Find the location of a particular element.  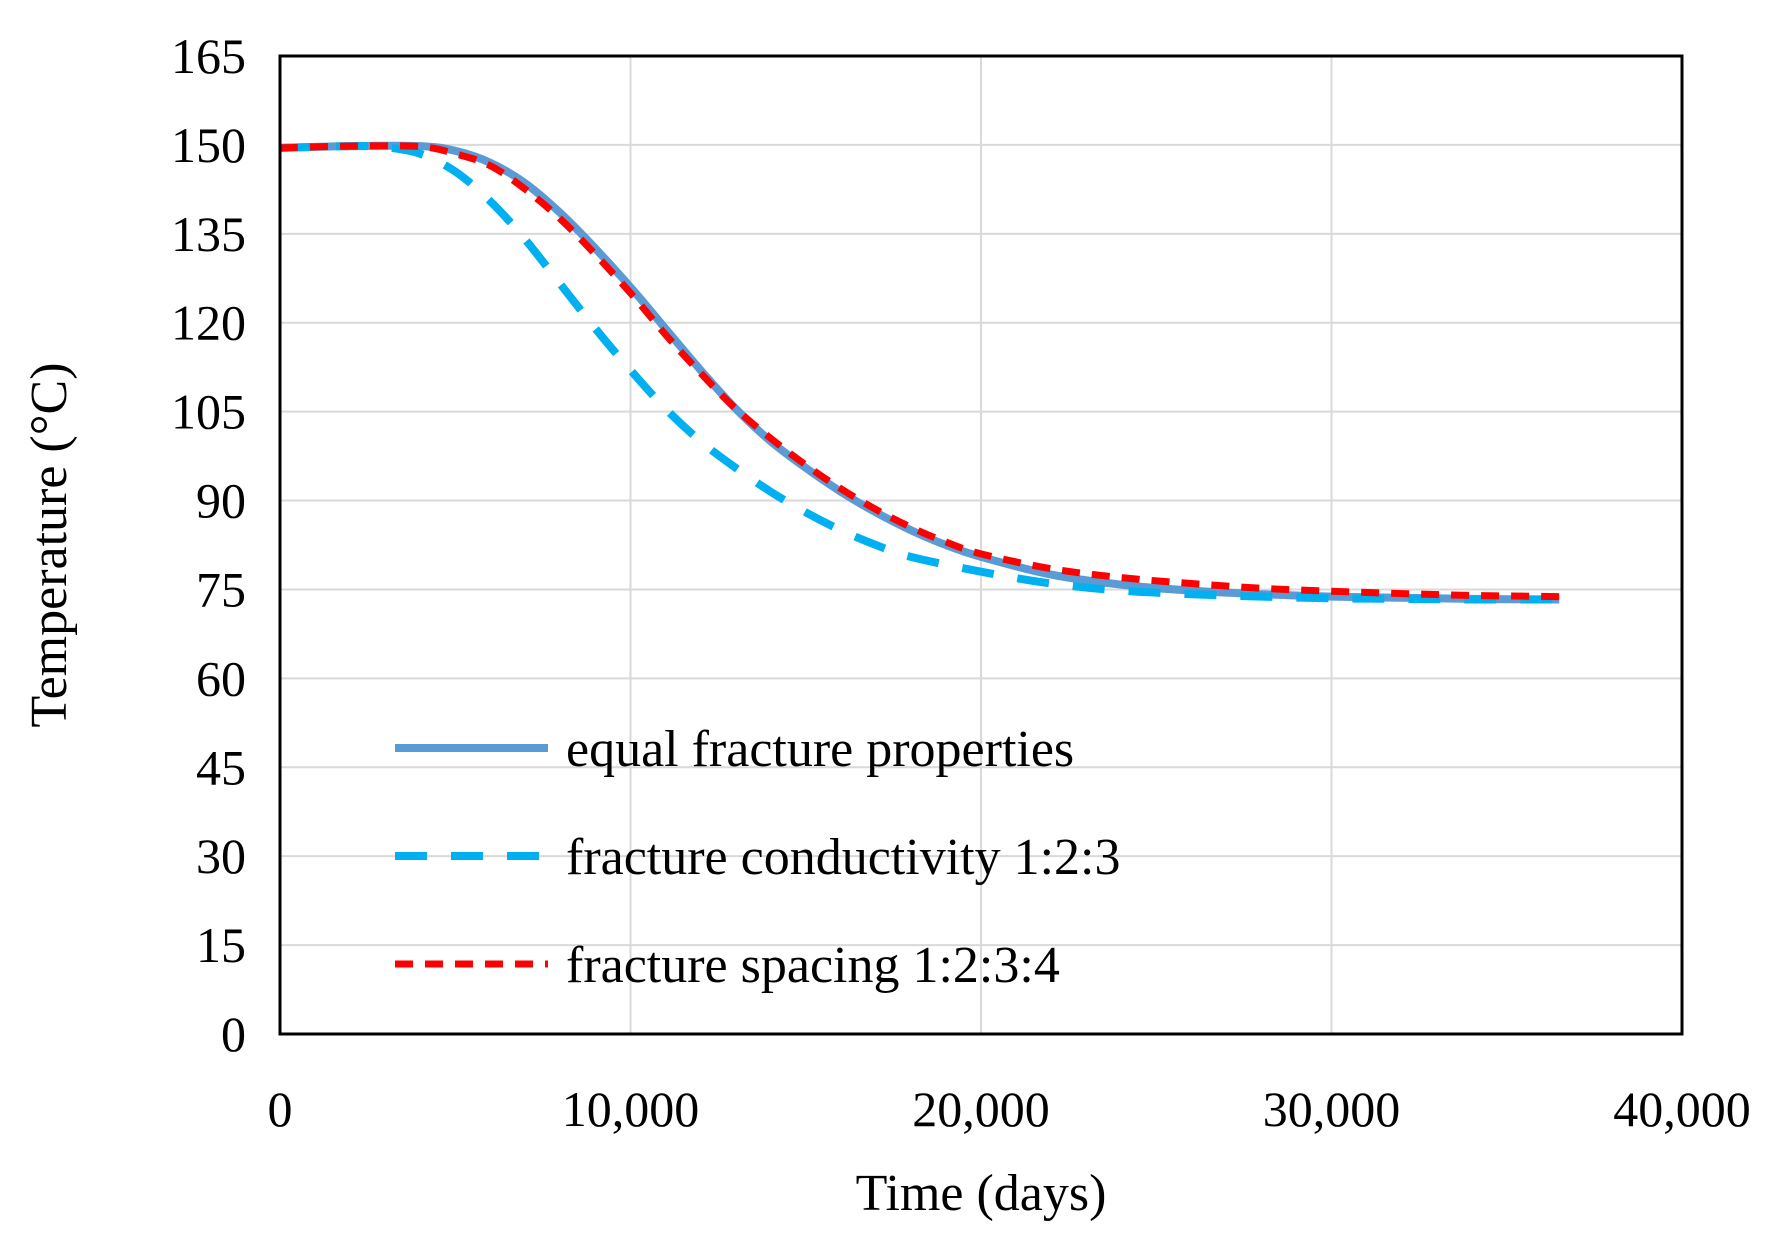

legend-label-2: fracture conductivity 1:2:3 is located at coordinates (843, 857).